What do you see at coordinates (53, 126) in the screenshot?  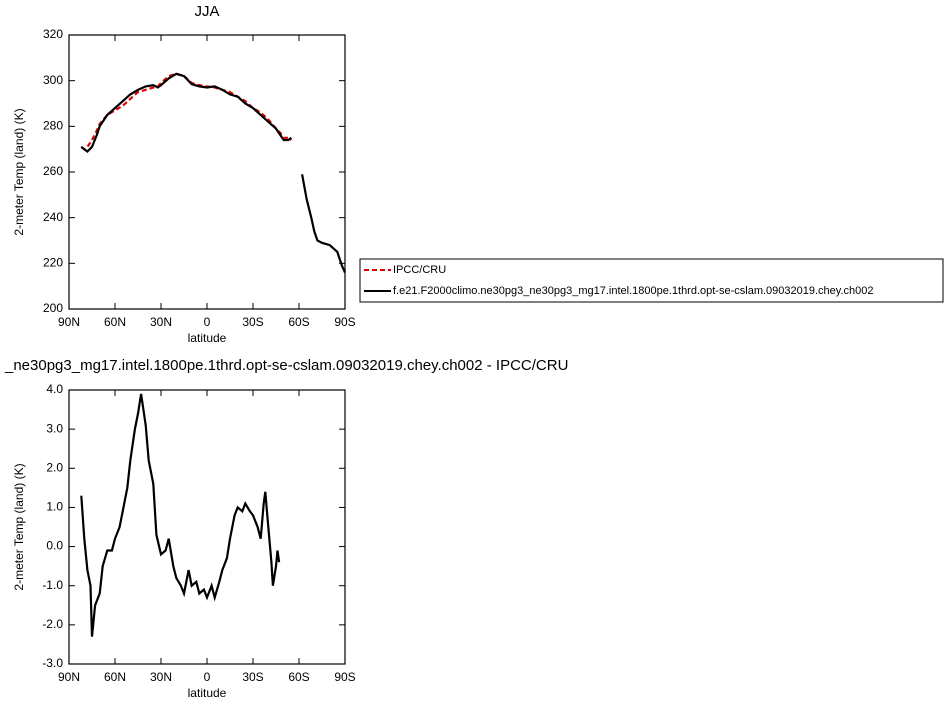 I see `y-tick-label: 280` at bounding box center [53, 126].